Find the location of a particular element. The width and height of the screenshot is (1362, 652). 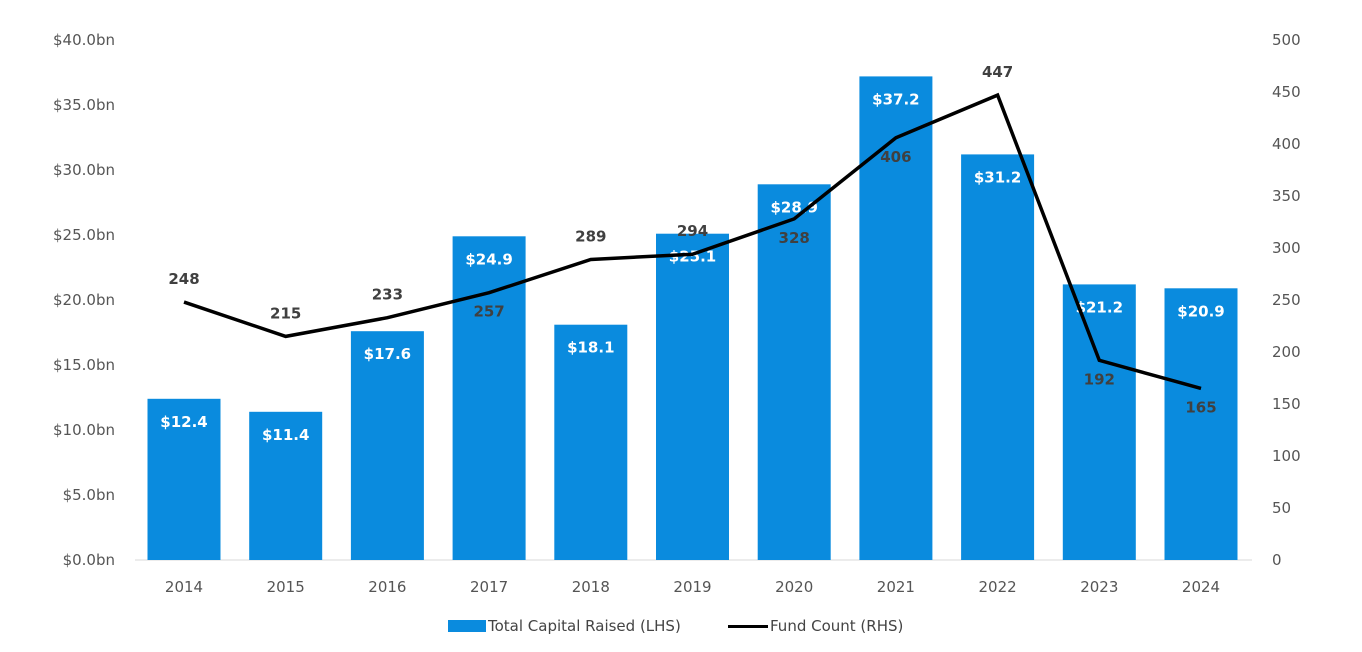

legend-label-fund-count: Fund Count (RHS) is located at coordinates (837, 626).